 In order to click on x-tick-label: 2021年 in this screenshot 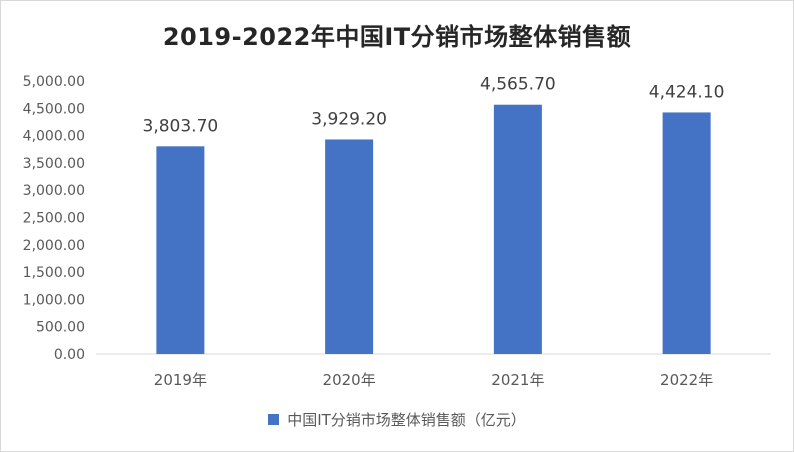, I will do `click(517, 380)`.